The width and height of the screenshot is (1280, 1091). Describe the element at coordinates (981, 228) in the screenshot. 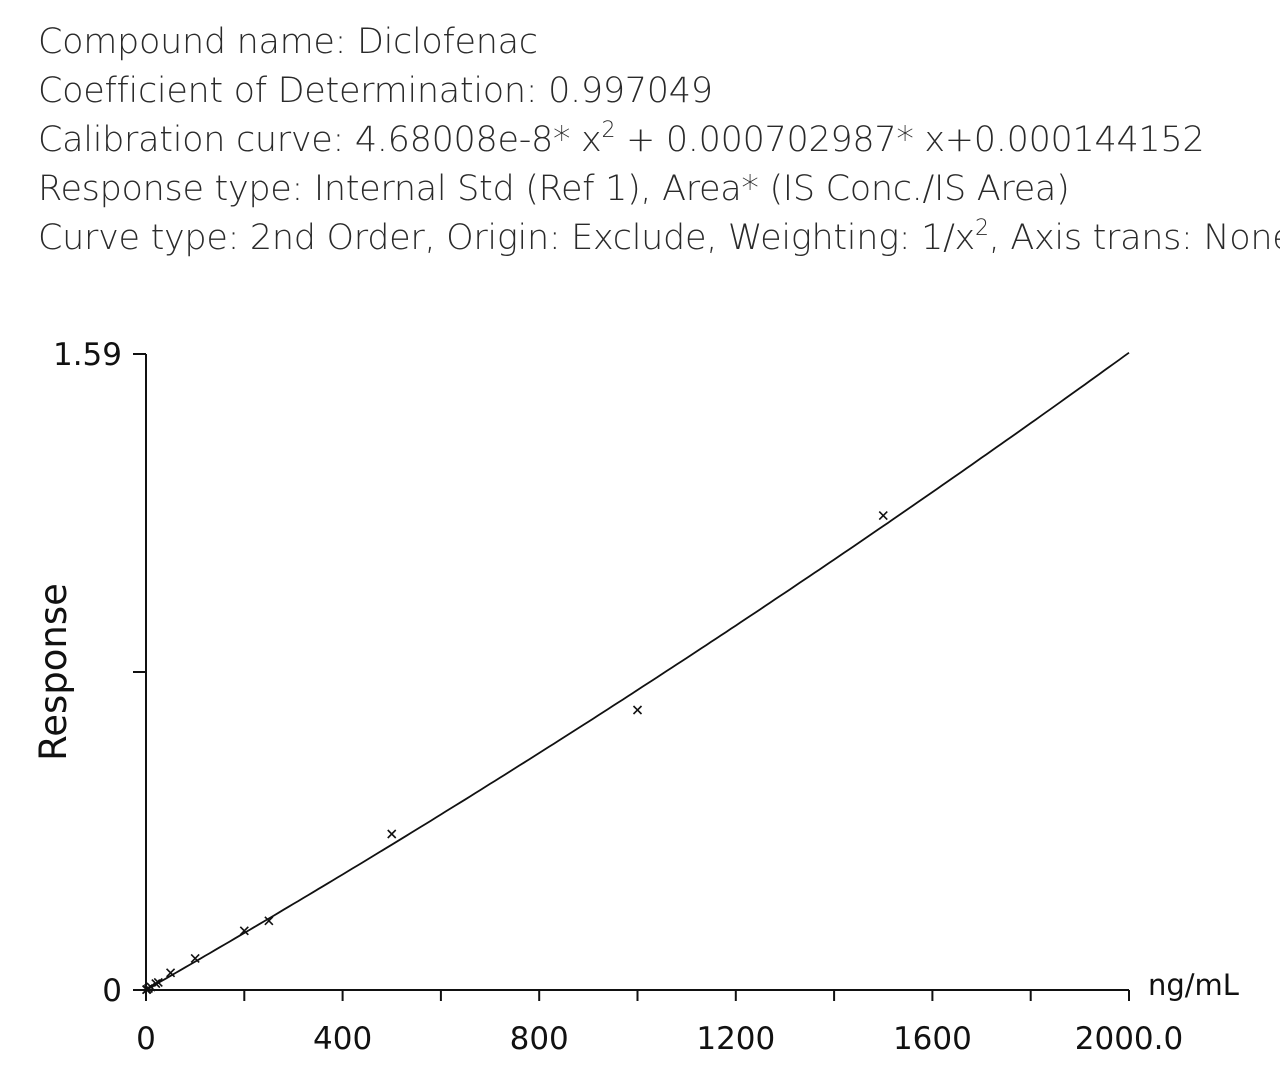

I see `weighting-exponent: 2` at that location.